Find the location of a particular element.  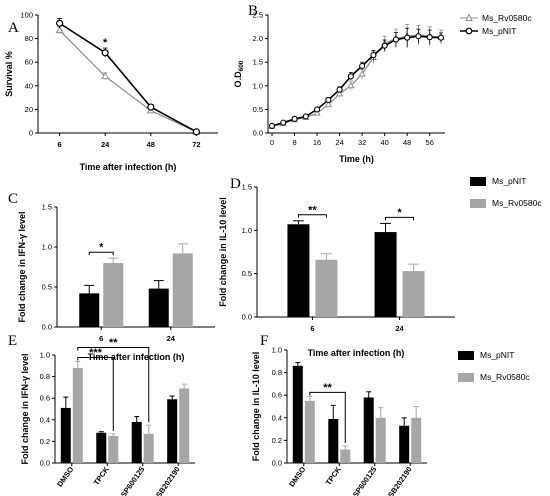

panel-b-x-label: Time (h) is located at coordinates (356, 159).